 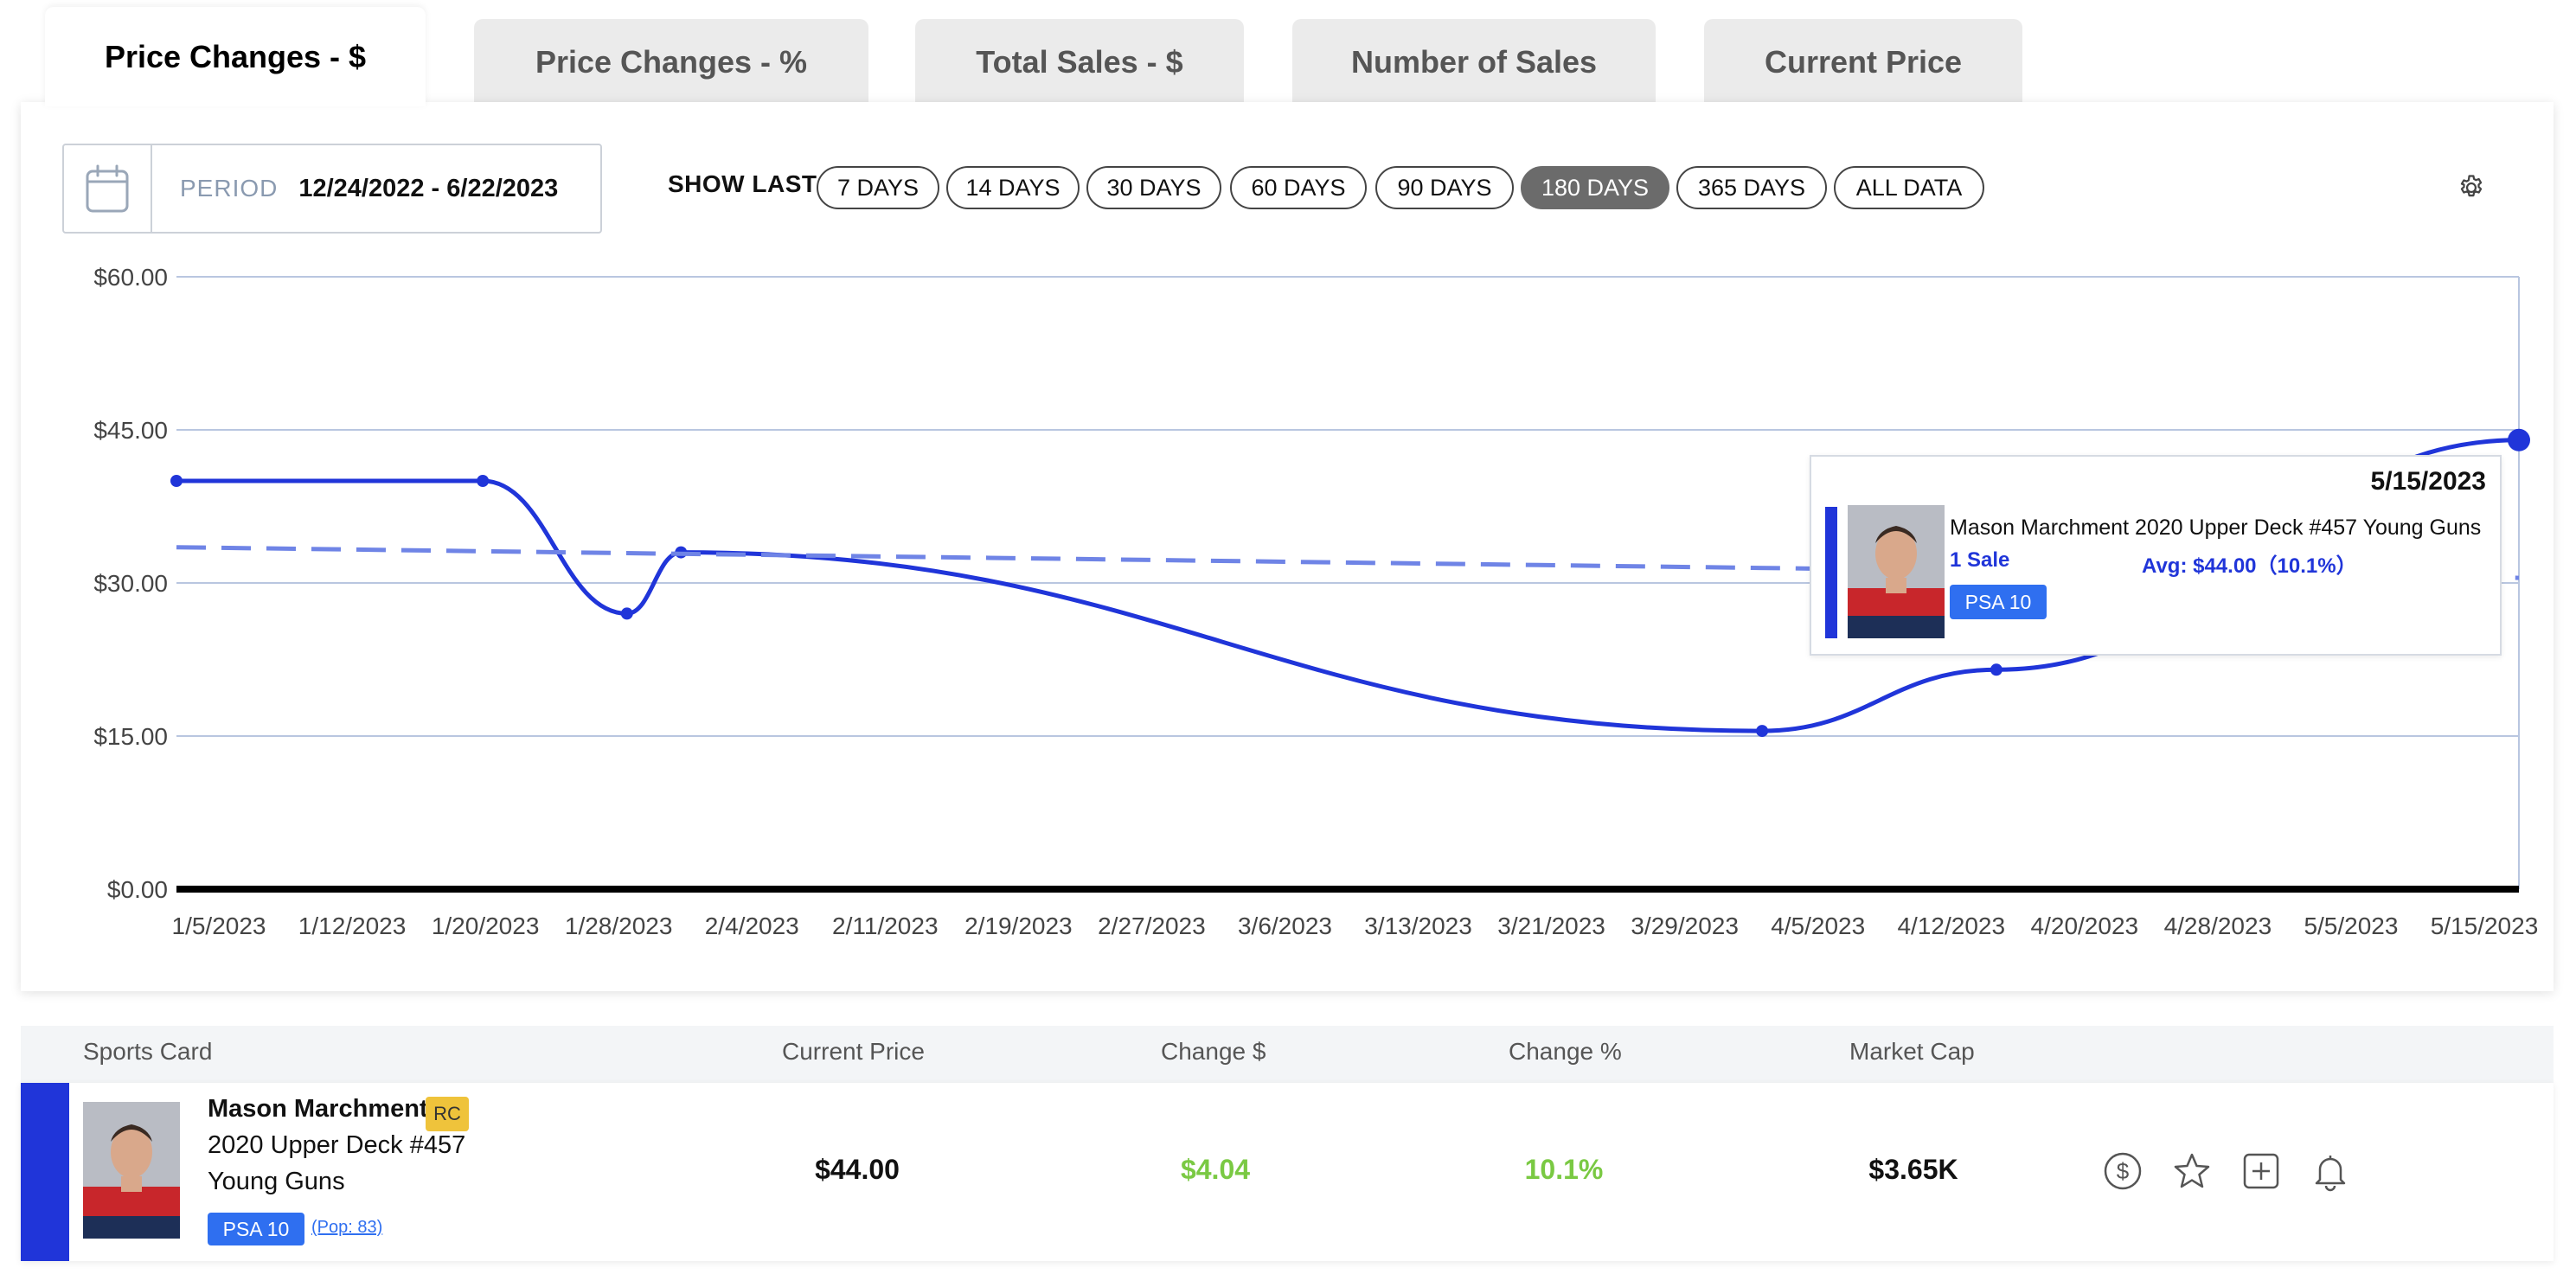 I want to click on calendar-icon, so click(x=108, y=188).